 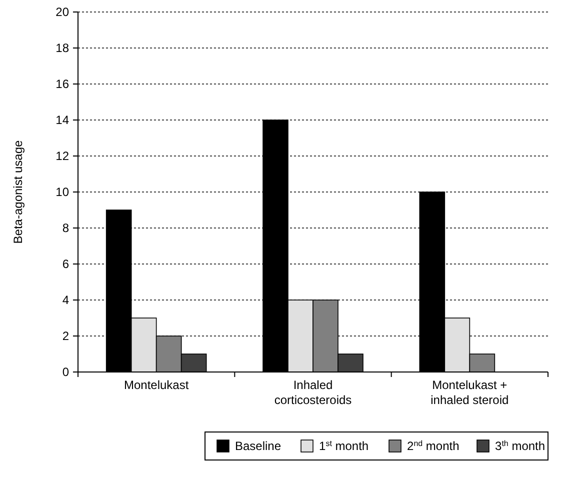 I want to click on y-tick-label: 6, so click(x=66, y=264).